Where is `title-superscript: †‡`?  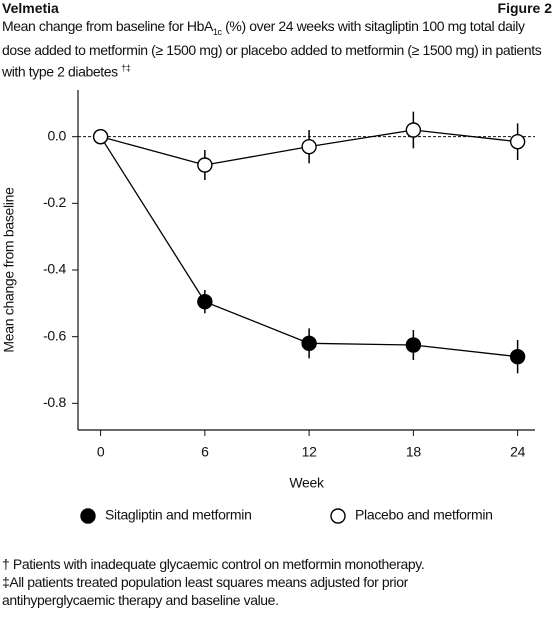 title-superscript: †‡ is located at coordinates (126, 67).